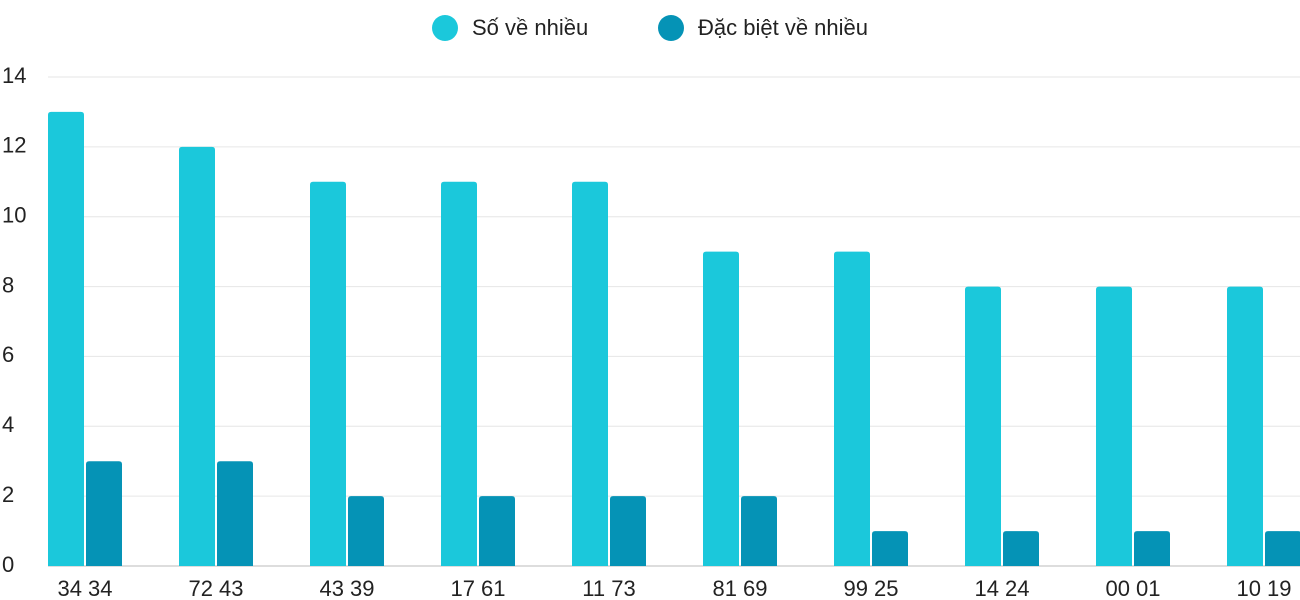  Describe the element at coordinates (14, 215) in the screenshot. I see `y-tick-label: 10` at that location.